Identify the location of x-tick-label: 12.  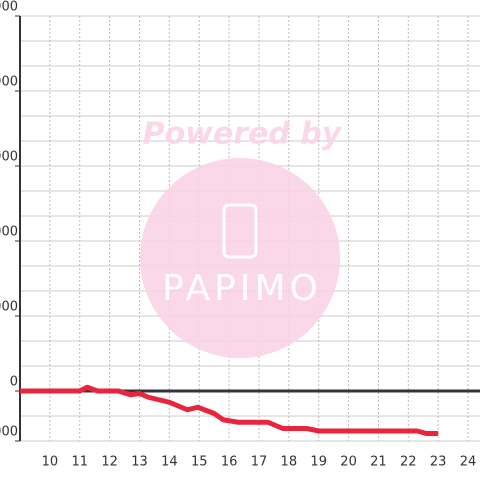
(109, 462).